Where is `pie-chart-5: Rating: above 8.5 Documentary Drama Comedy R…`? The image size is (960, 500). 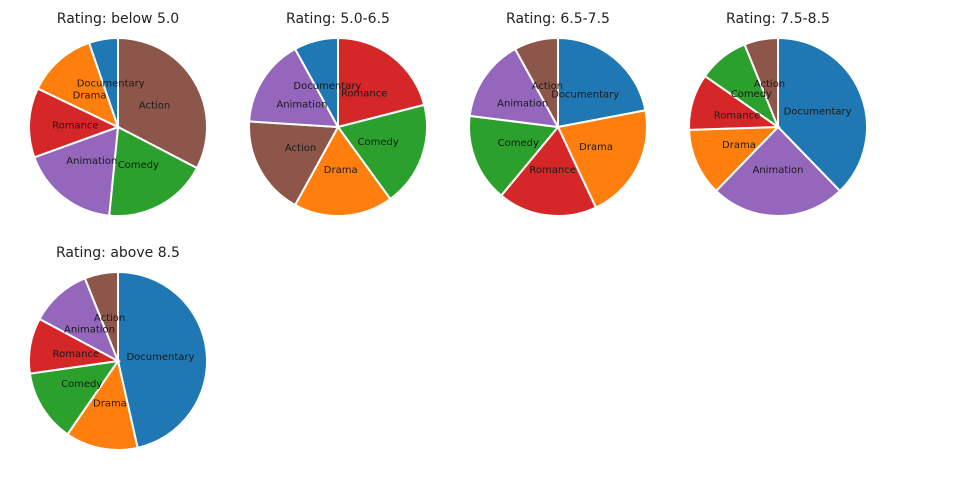
pie-chart-5: Rating: above 8.5 Documentary Drama Comedy R… is located at coordinates (118, 348).